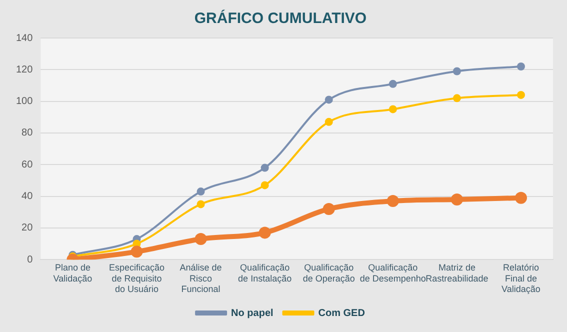 This screenshot has height=332, width=567. I want to click on y-tick-label: 20, so click(28, 228).